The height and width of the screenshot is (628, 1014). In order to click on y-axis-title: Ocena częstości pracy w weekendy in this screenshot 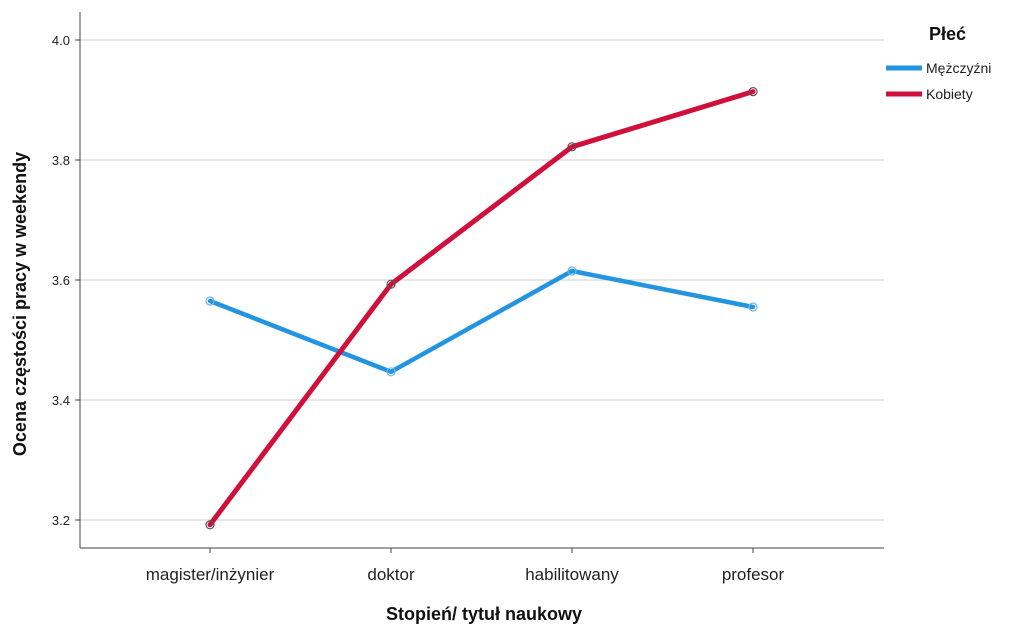, I will do `click(20, 304)`.